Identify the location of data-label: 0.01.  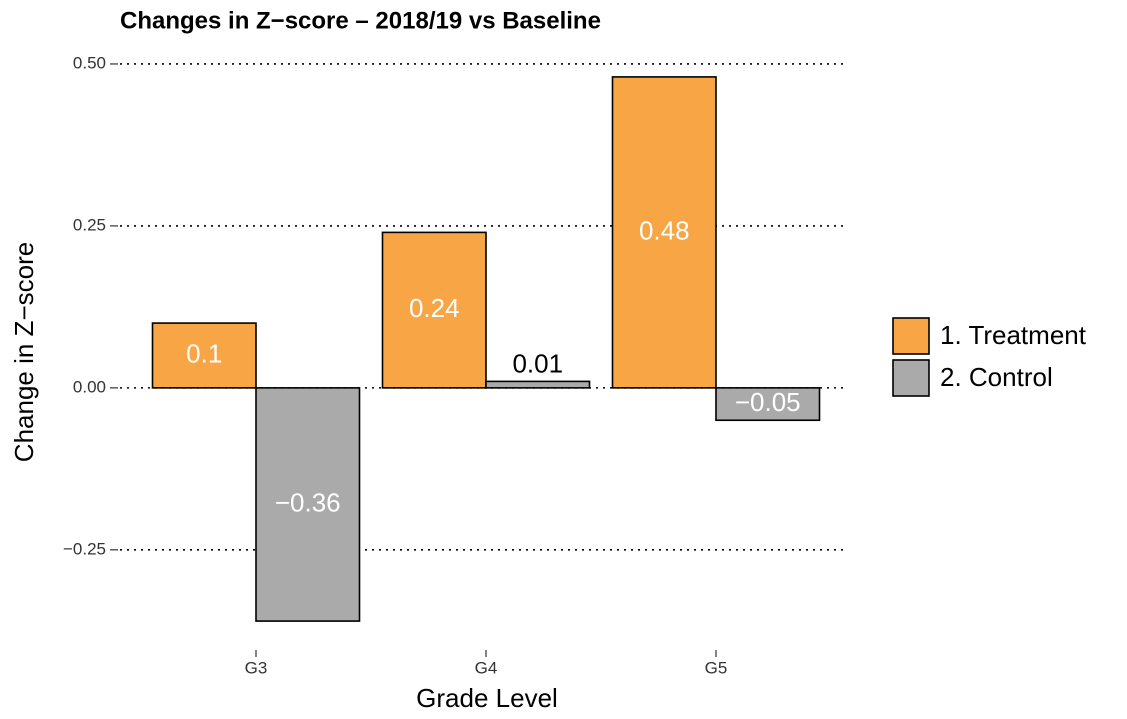
(537, 363).